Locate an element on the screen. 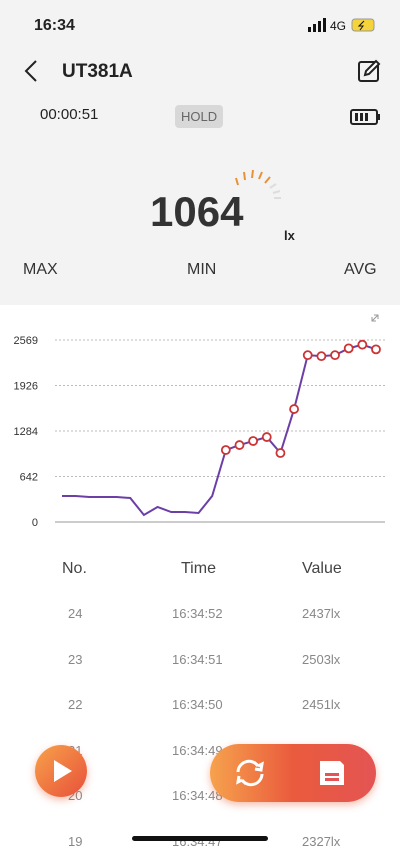 Image resolution: width=400 pixels, height=850 pixels. device-title: UT381A is located at coordinates (97, 71).